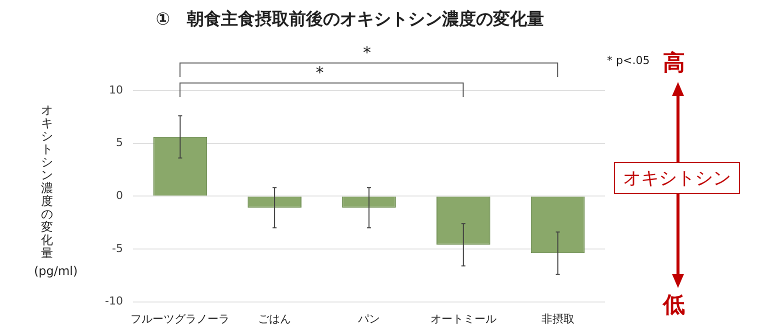 This screenshot has width=760, height=333. What do you see at coordinates (115, 89) in the screenshot?
I see `y-tick-label: 10` at bounding box center [115, 89].